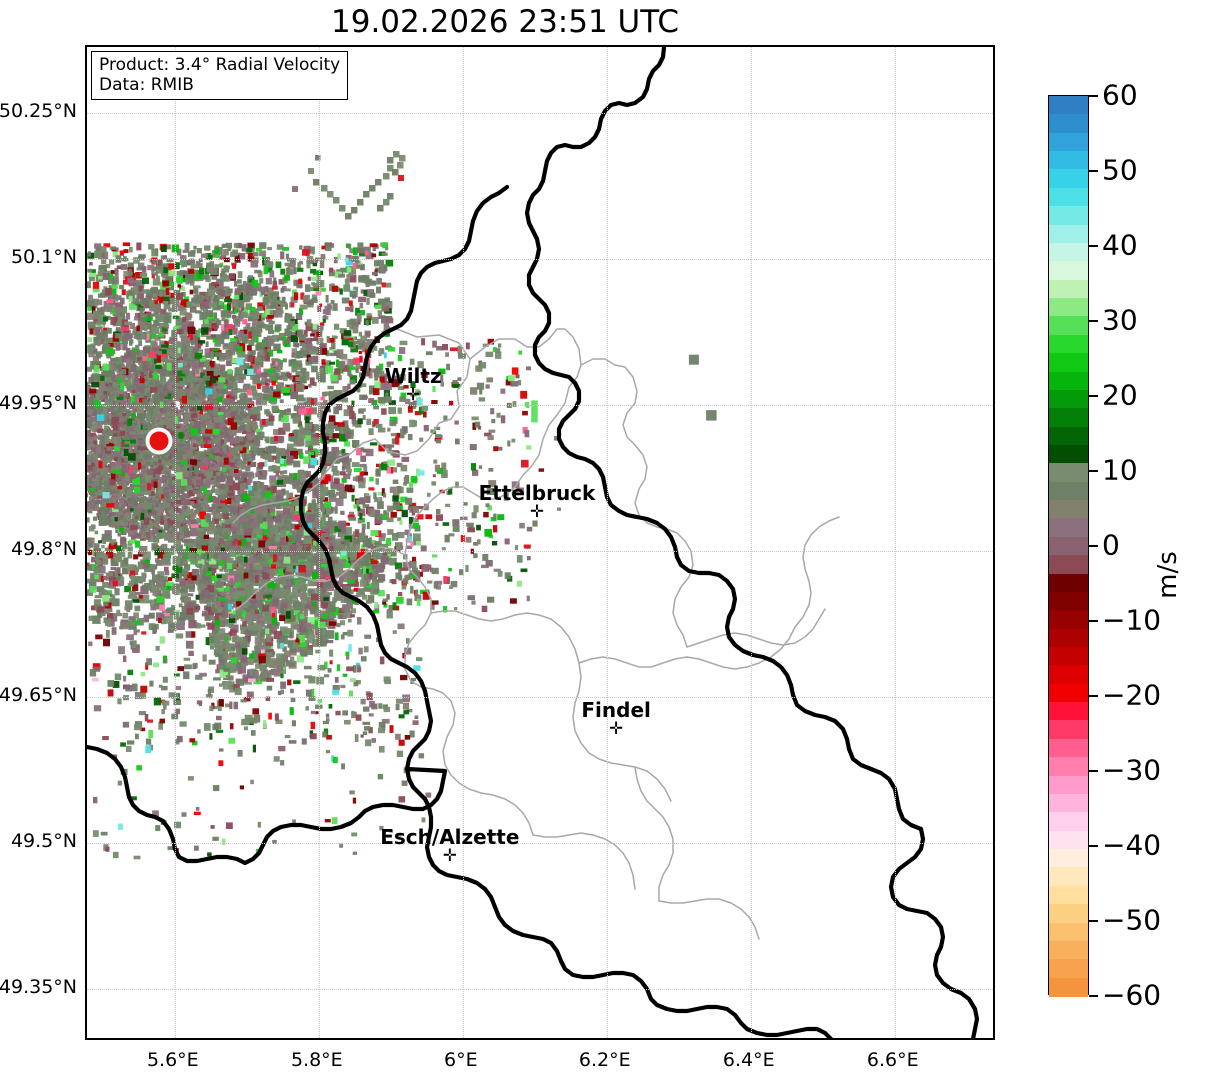 This screenshot has height=1081, width=1207. Describe the element at coordinates (172, 1060) in the screenshot. I see `x-tick-label: 5.6°E` at that location.